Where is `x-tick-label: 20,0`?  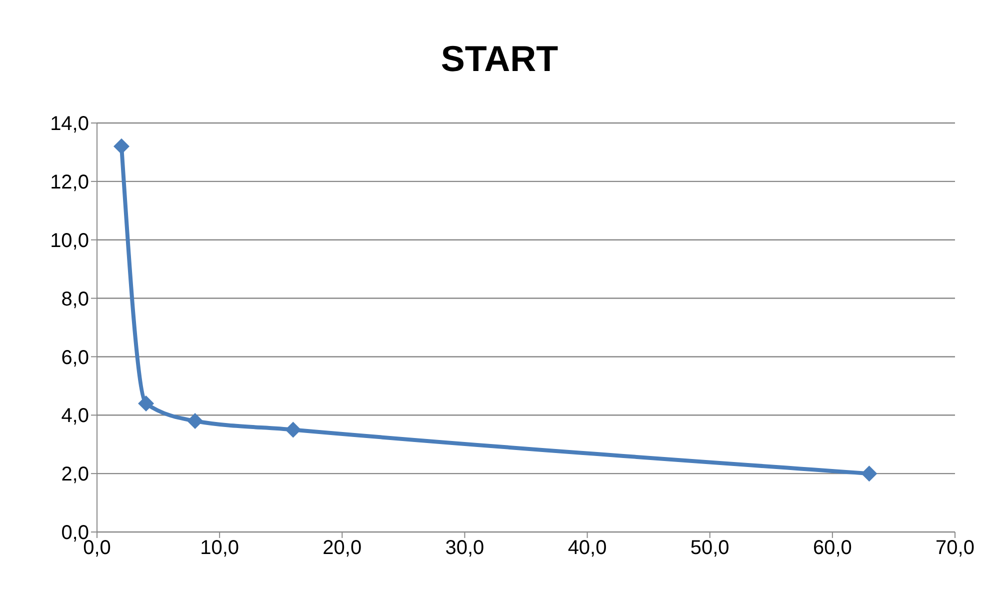
x-tick-label: 20,0 is located at coordinates (342, 548).